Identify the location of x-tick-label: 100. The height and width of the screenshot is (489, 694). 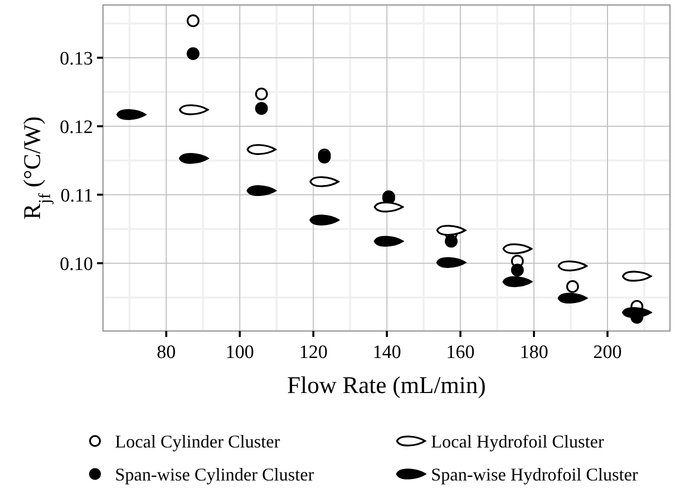
(240, 352).